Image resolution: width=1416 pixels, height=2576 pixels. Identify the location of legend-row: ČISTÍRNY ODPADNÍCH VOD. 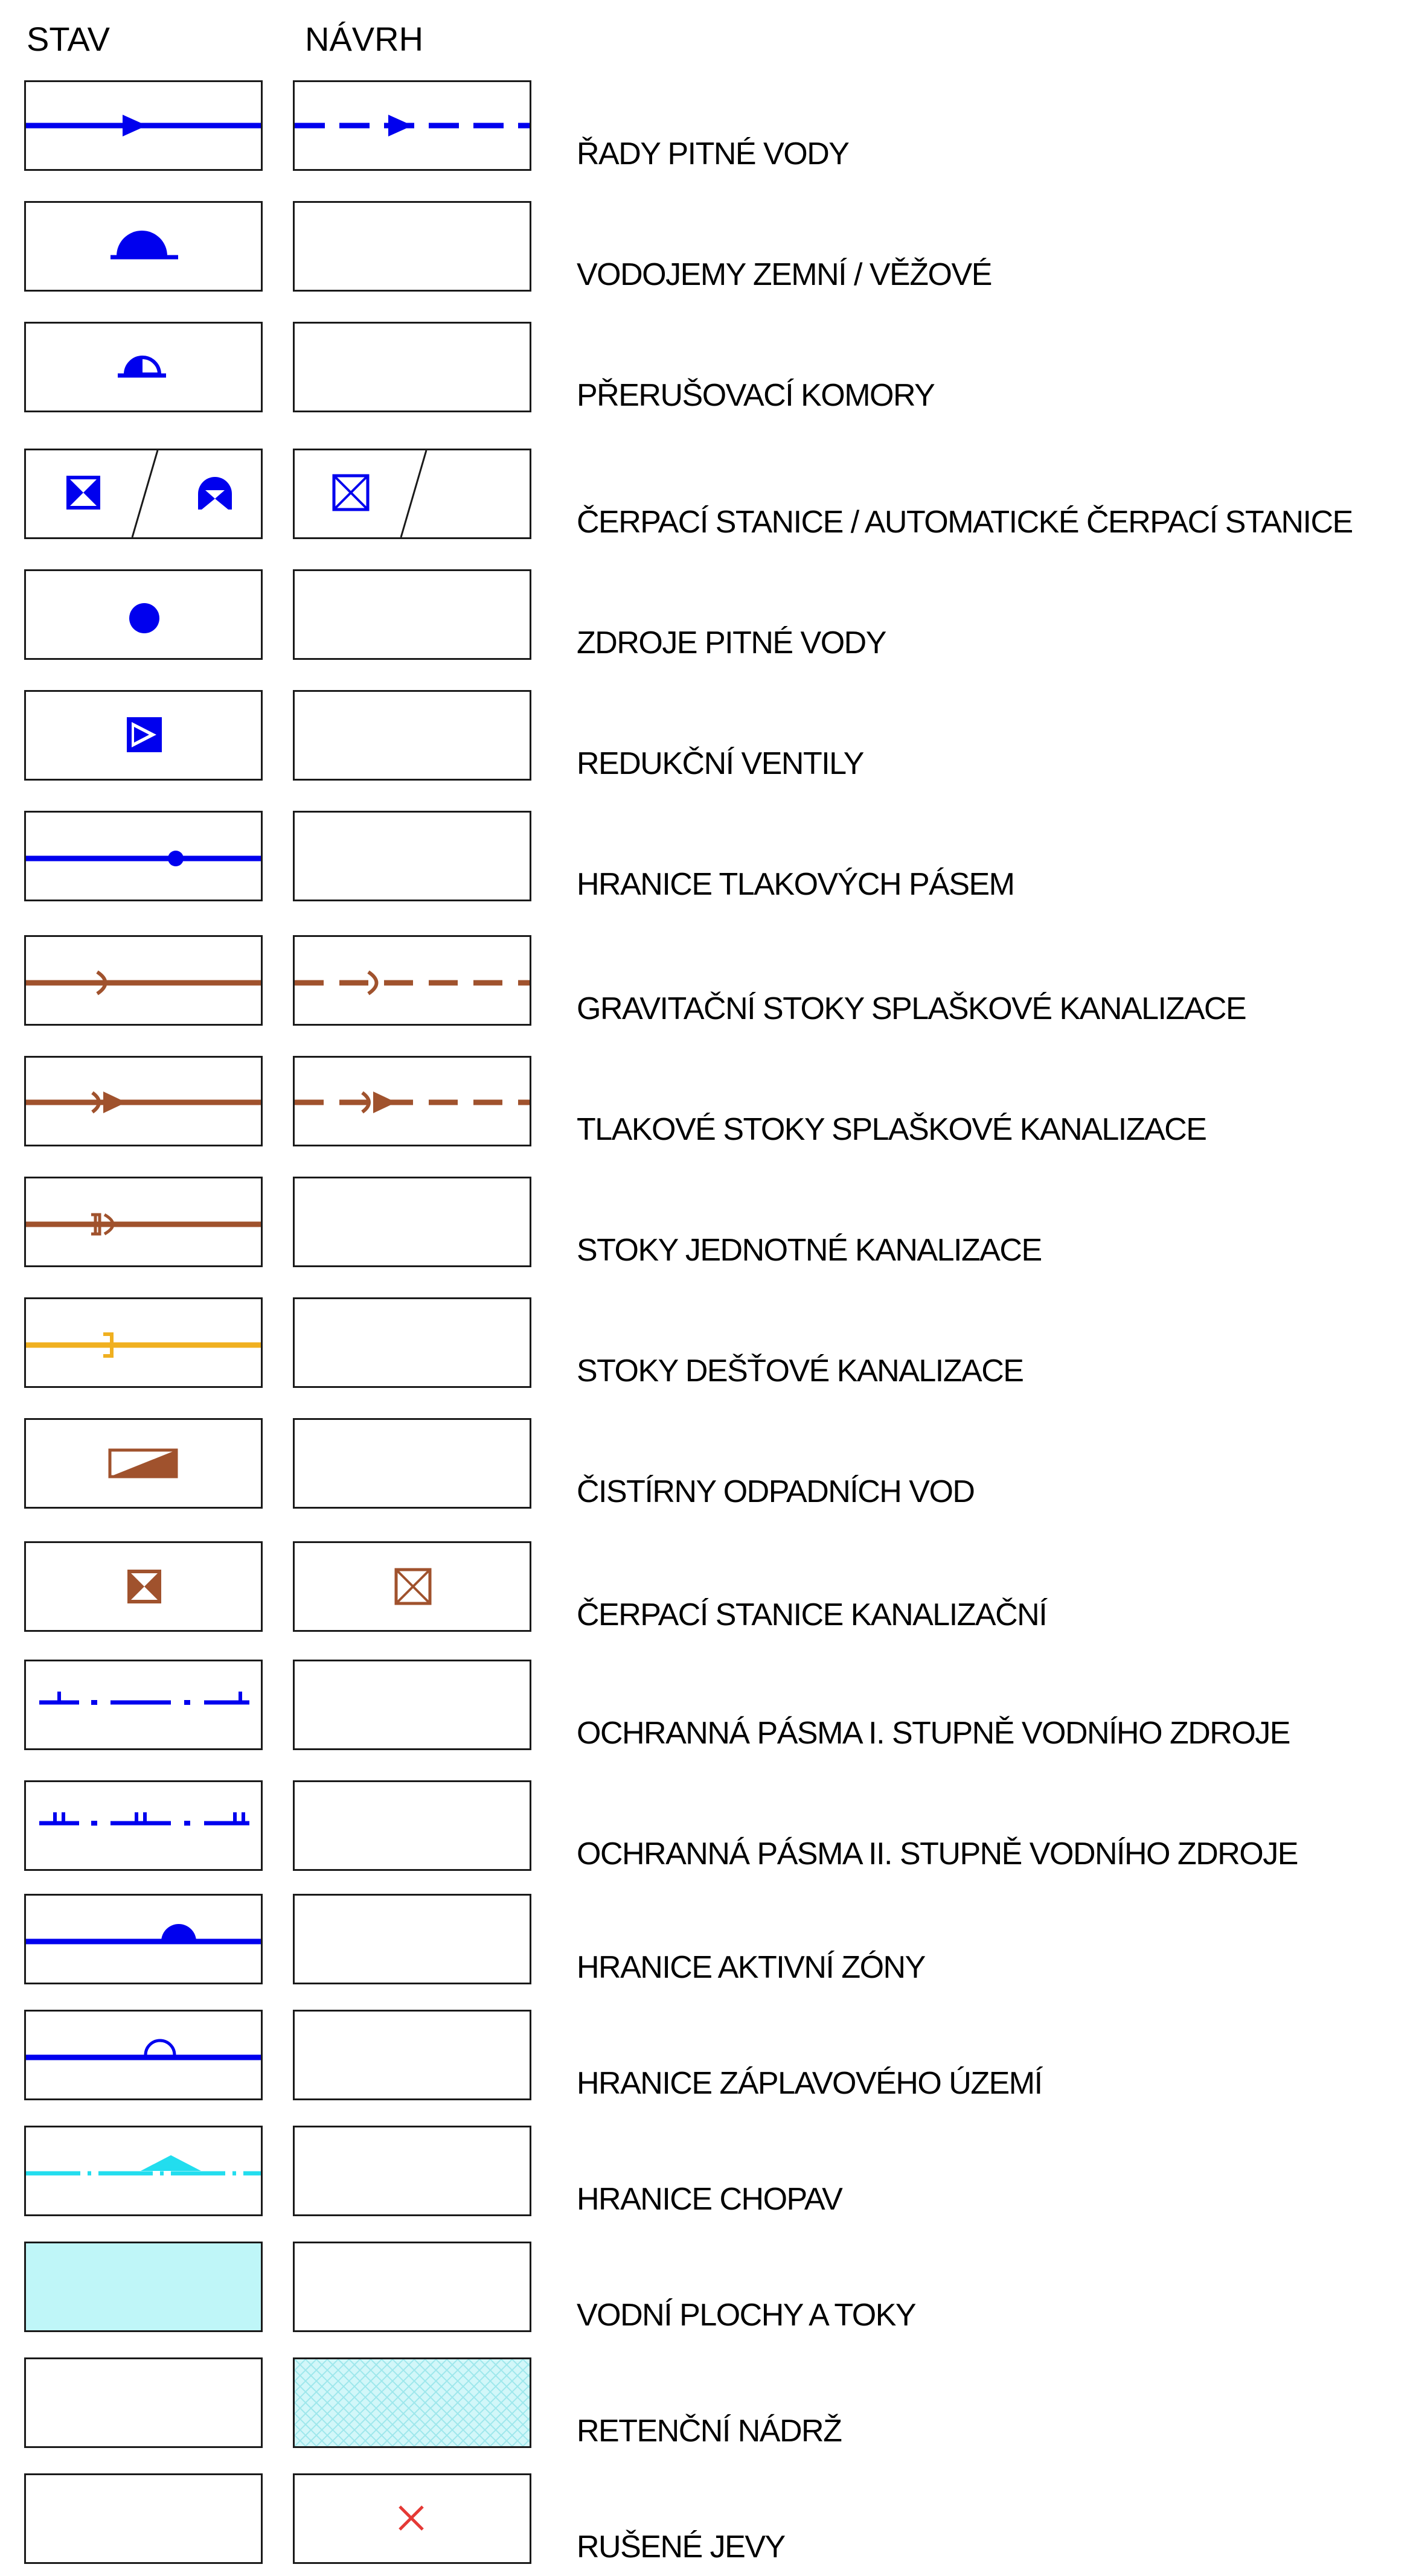
(708, 1469).